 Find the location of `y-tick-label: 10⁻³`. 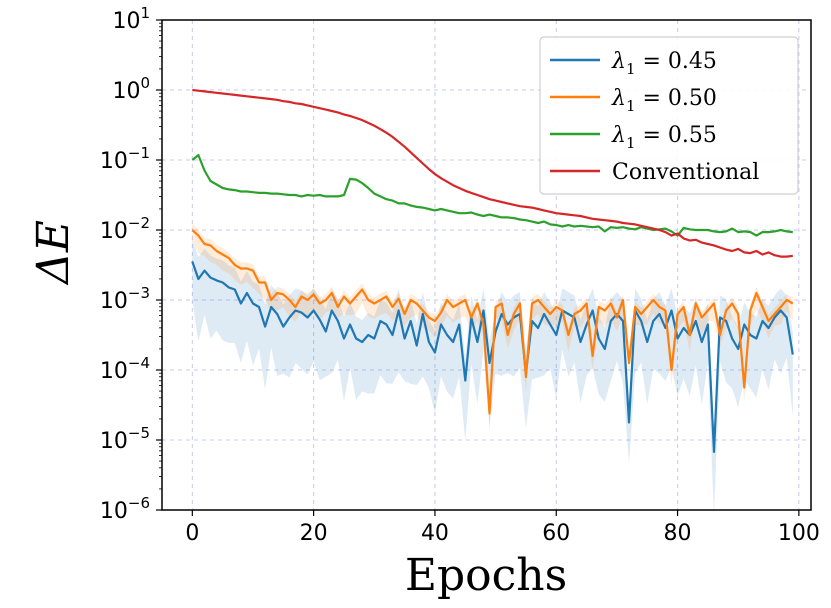

y-tick-label: 10⁻³ is located at coordinates (125, 299).